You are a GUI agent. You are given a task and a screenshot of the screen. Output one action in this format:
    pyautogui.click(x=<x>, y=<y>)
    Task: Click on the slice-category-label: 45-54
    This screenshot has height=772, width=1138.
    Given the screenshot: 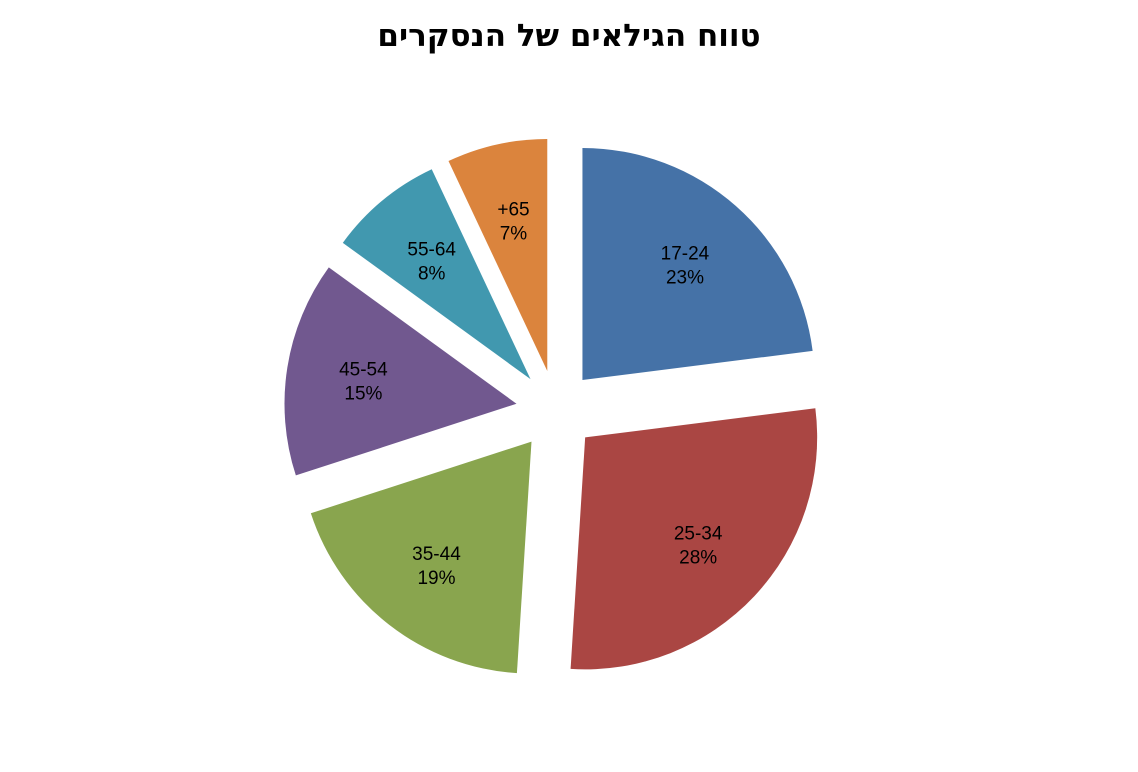 What is the action you would take?
    pyautogui.click(x=363, y=369)
    